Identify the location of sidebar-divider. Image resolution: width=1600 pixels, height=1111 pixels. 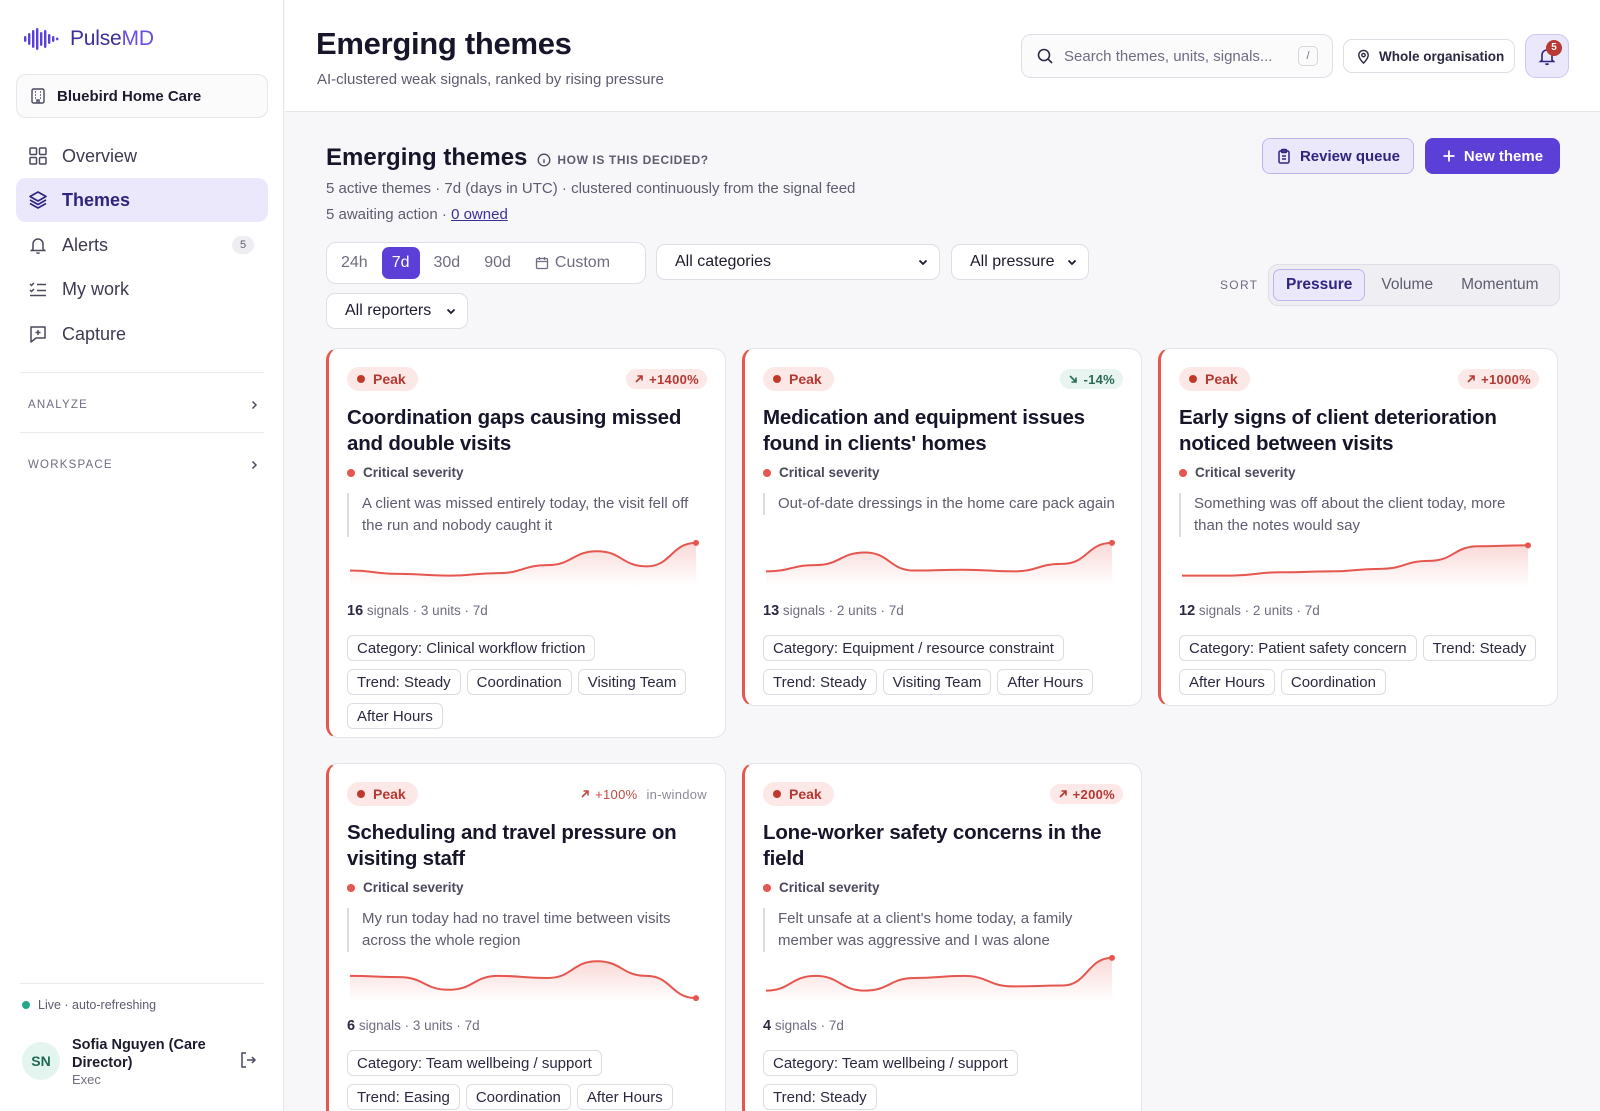
(142, 983).